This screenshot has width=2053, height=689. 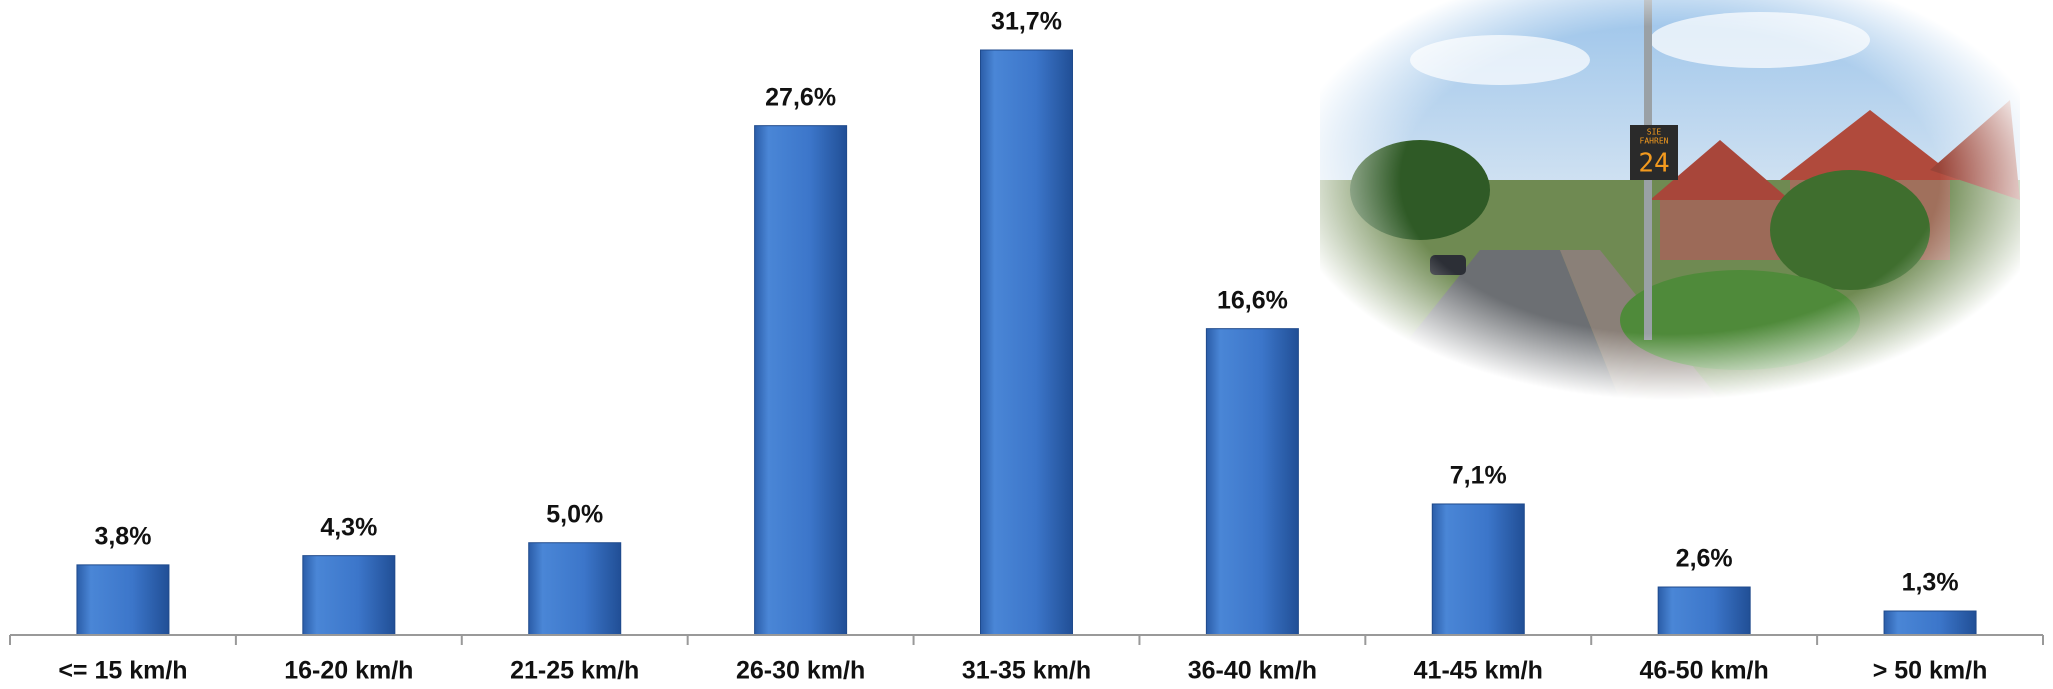 I want to click on x-tick-label: 16-20 km/h, so click(x=348, y=671).